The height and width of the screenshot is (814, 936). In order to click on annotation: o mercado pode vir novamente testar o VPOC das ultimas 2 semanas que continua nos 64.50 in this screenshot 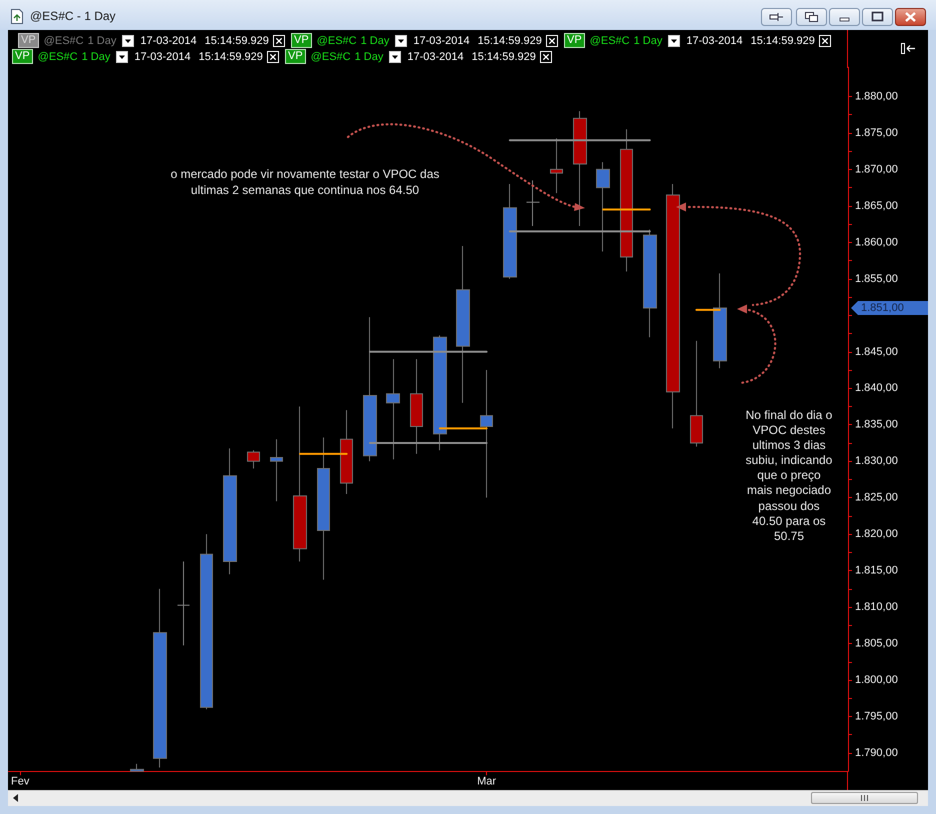, I will do `click(305, 182)`.